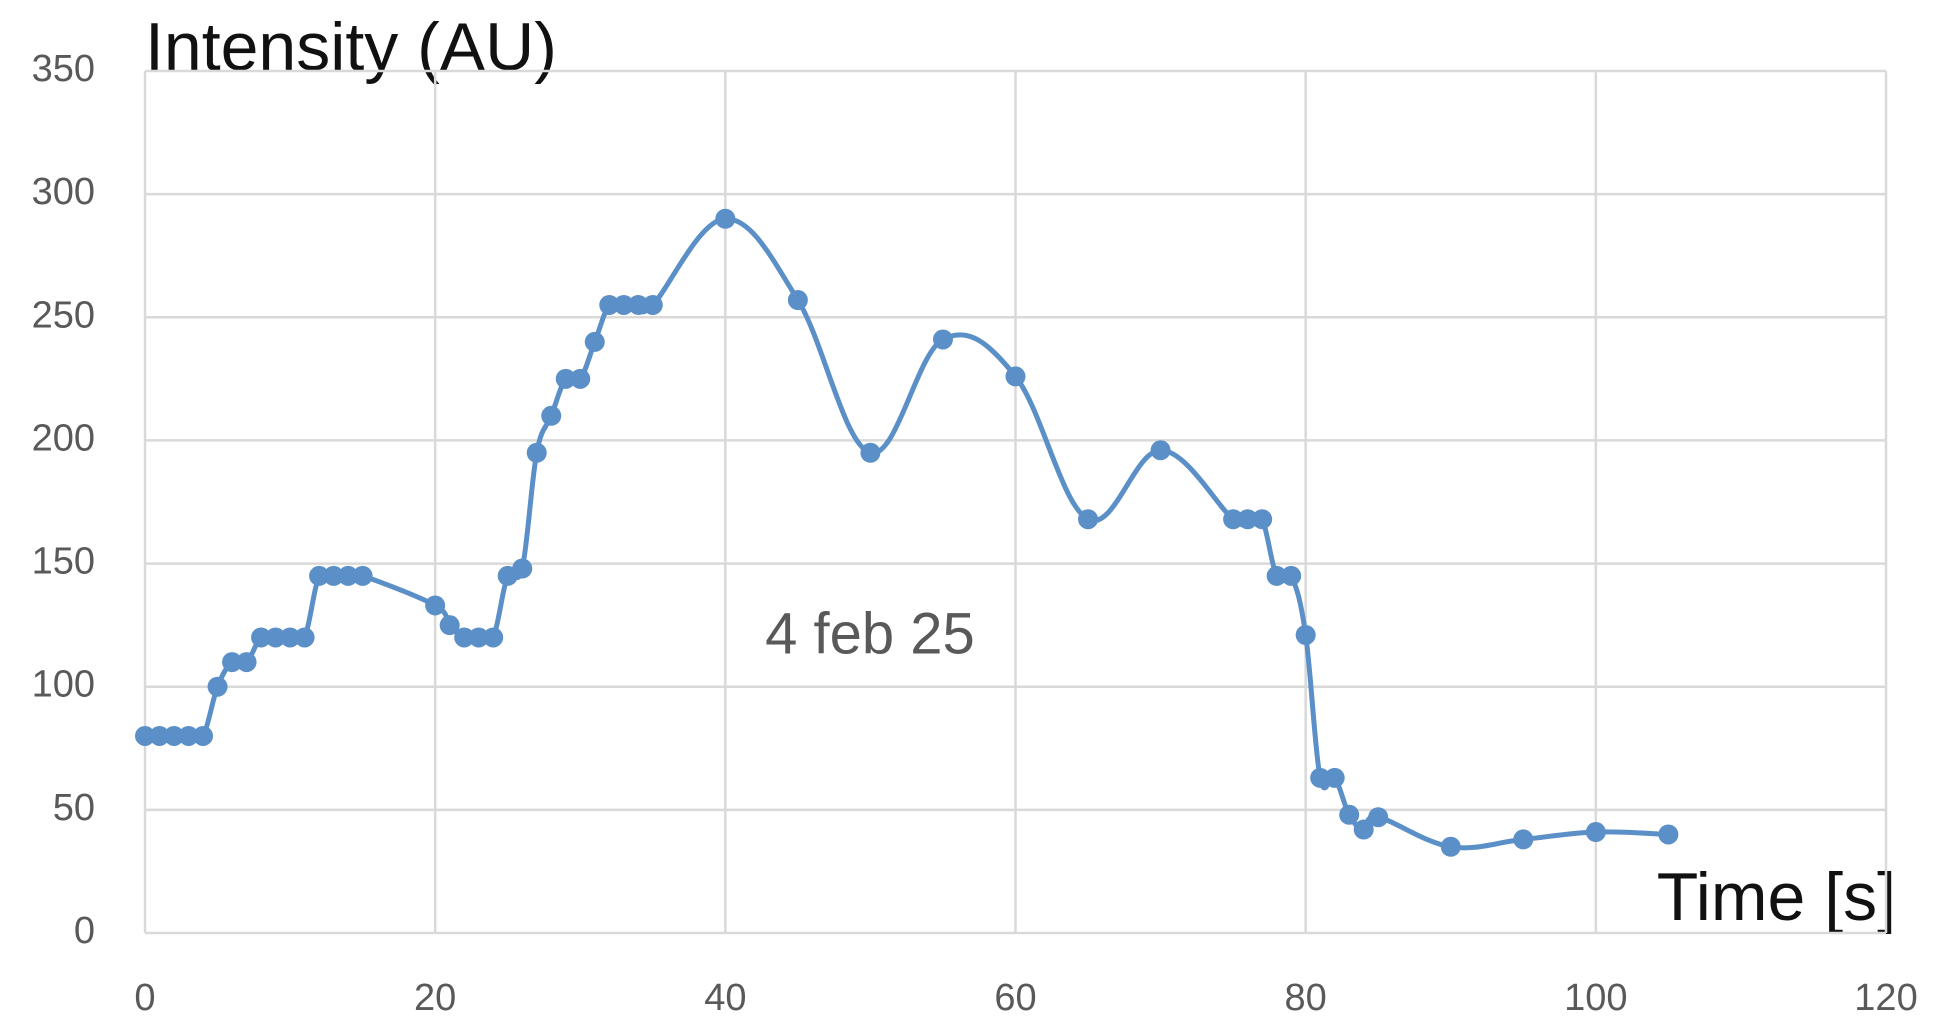 The image size is (1946, 1033). I want to click on y-tick-label: 0, so click(84, 931).